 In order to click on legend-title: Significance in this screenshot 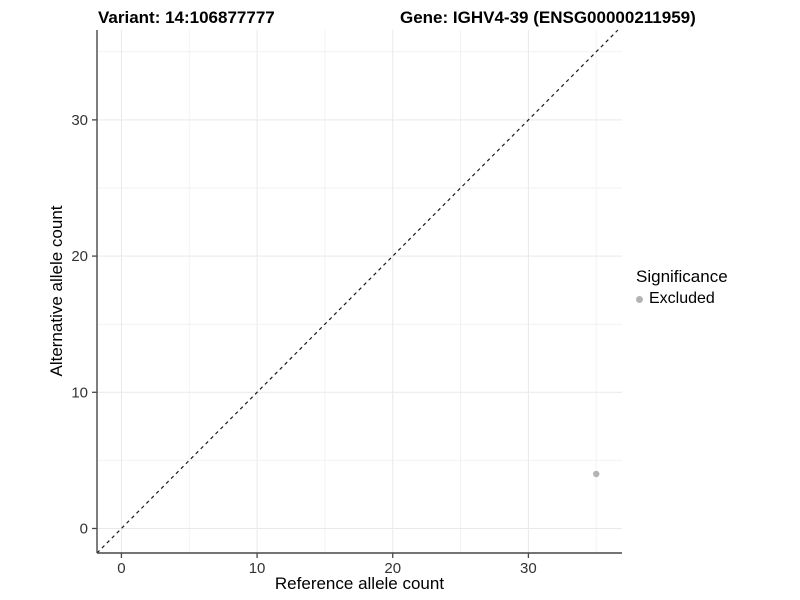, I will do `click(682, 276)`.